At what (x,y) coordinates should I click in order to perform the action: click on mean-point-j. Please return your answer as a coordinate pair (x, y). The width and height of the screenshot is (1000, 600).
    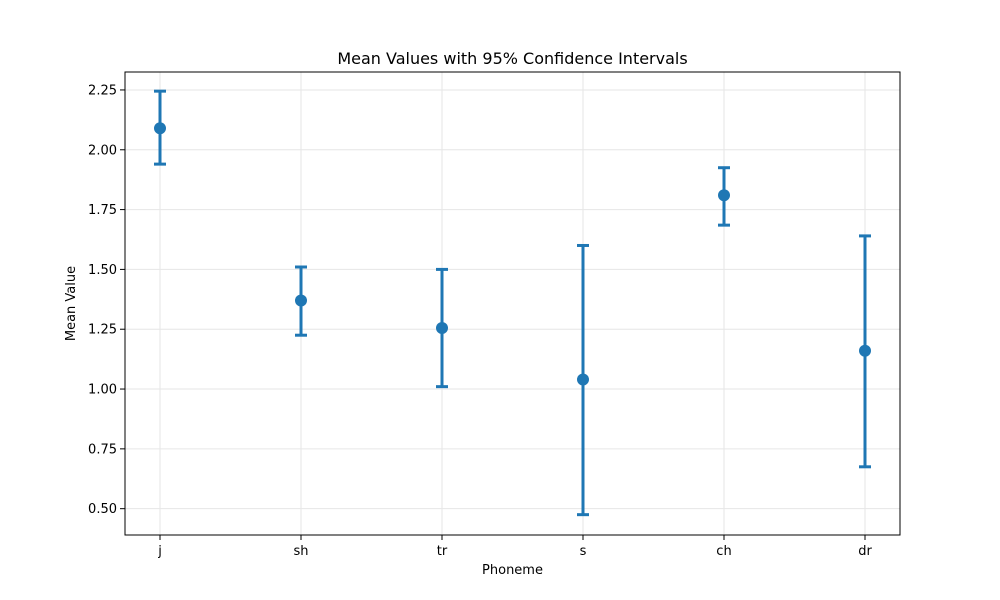
    Looking at the image, I should click on (160, 128).